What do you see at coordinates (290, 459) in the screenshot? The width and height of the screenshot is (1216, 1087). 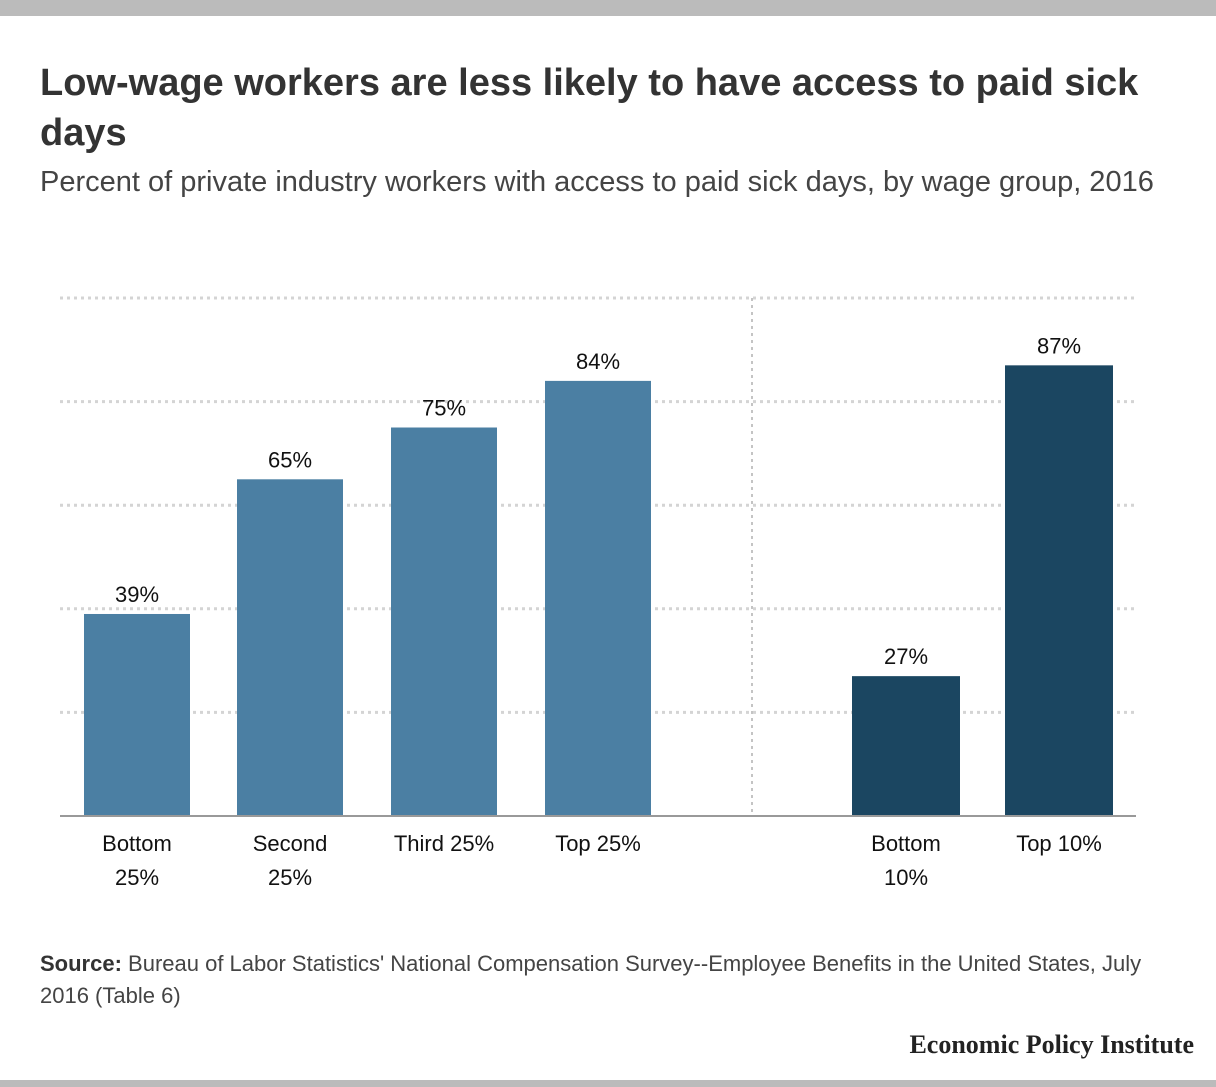 I see `data-label: 65%` at bounding box center [290, 459].